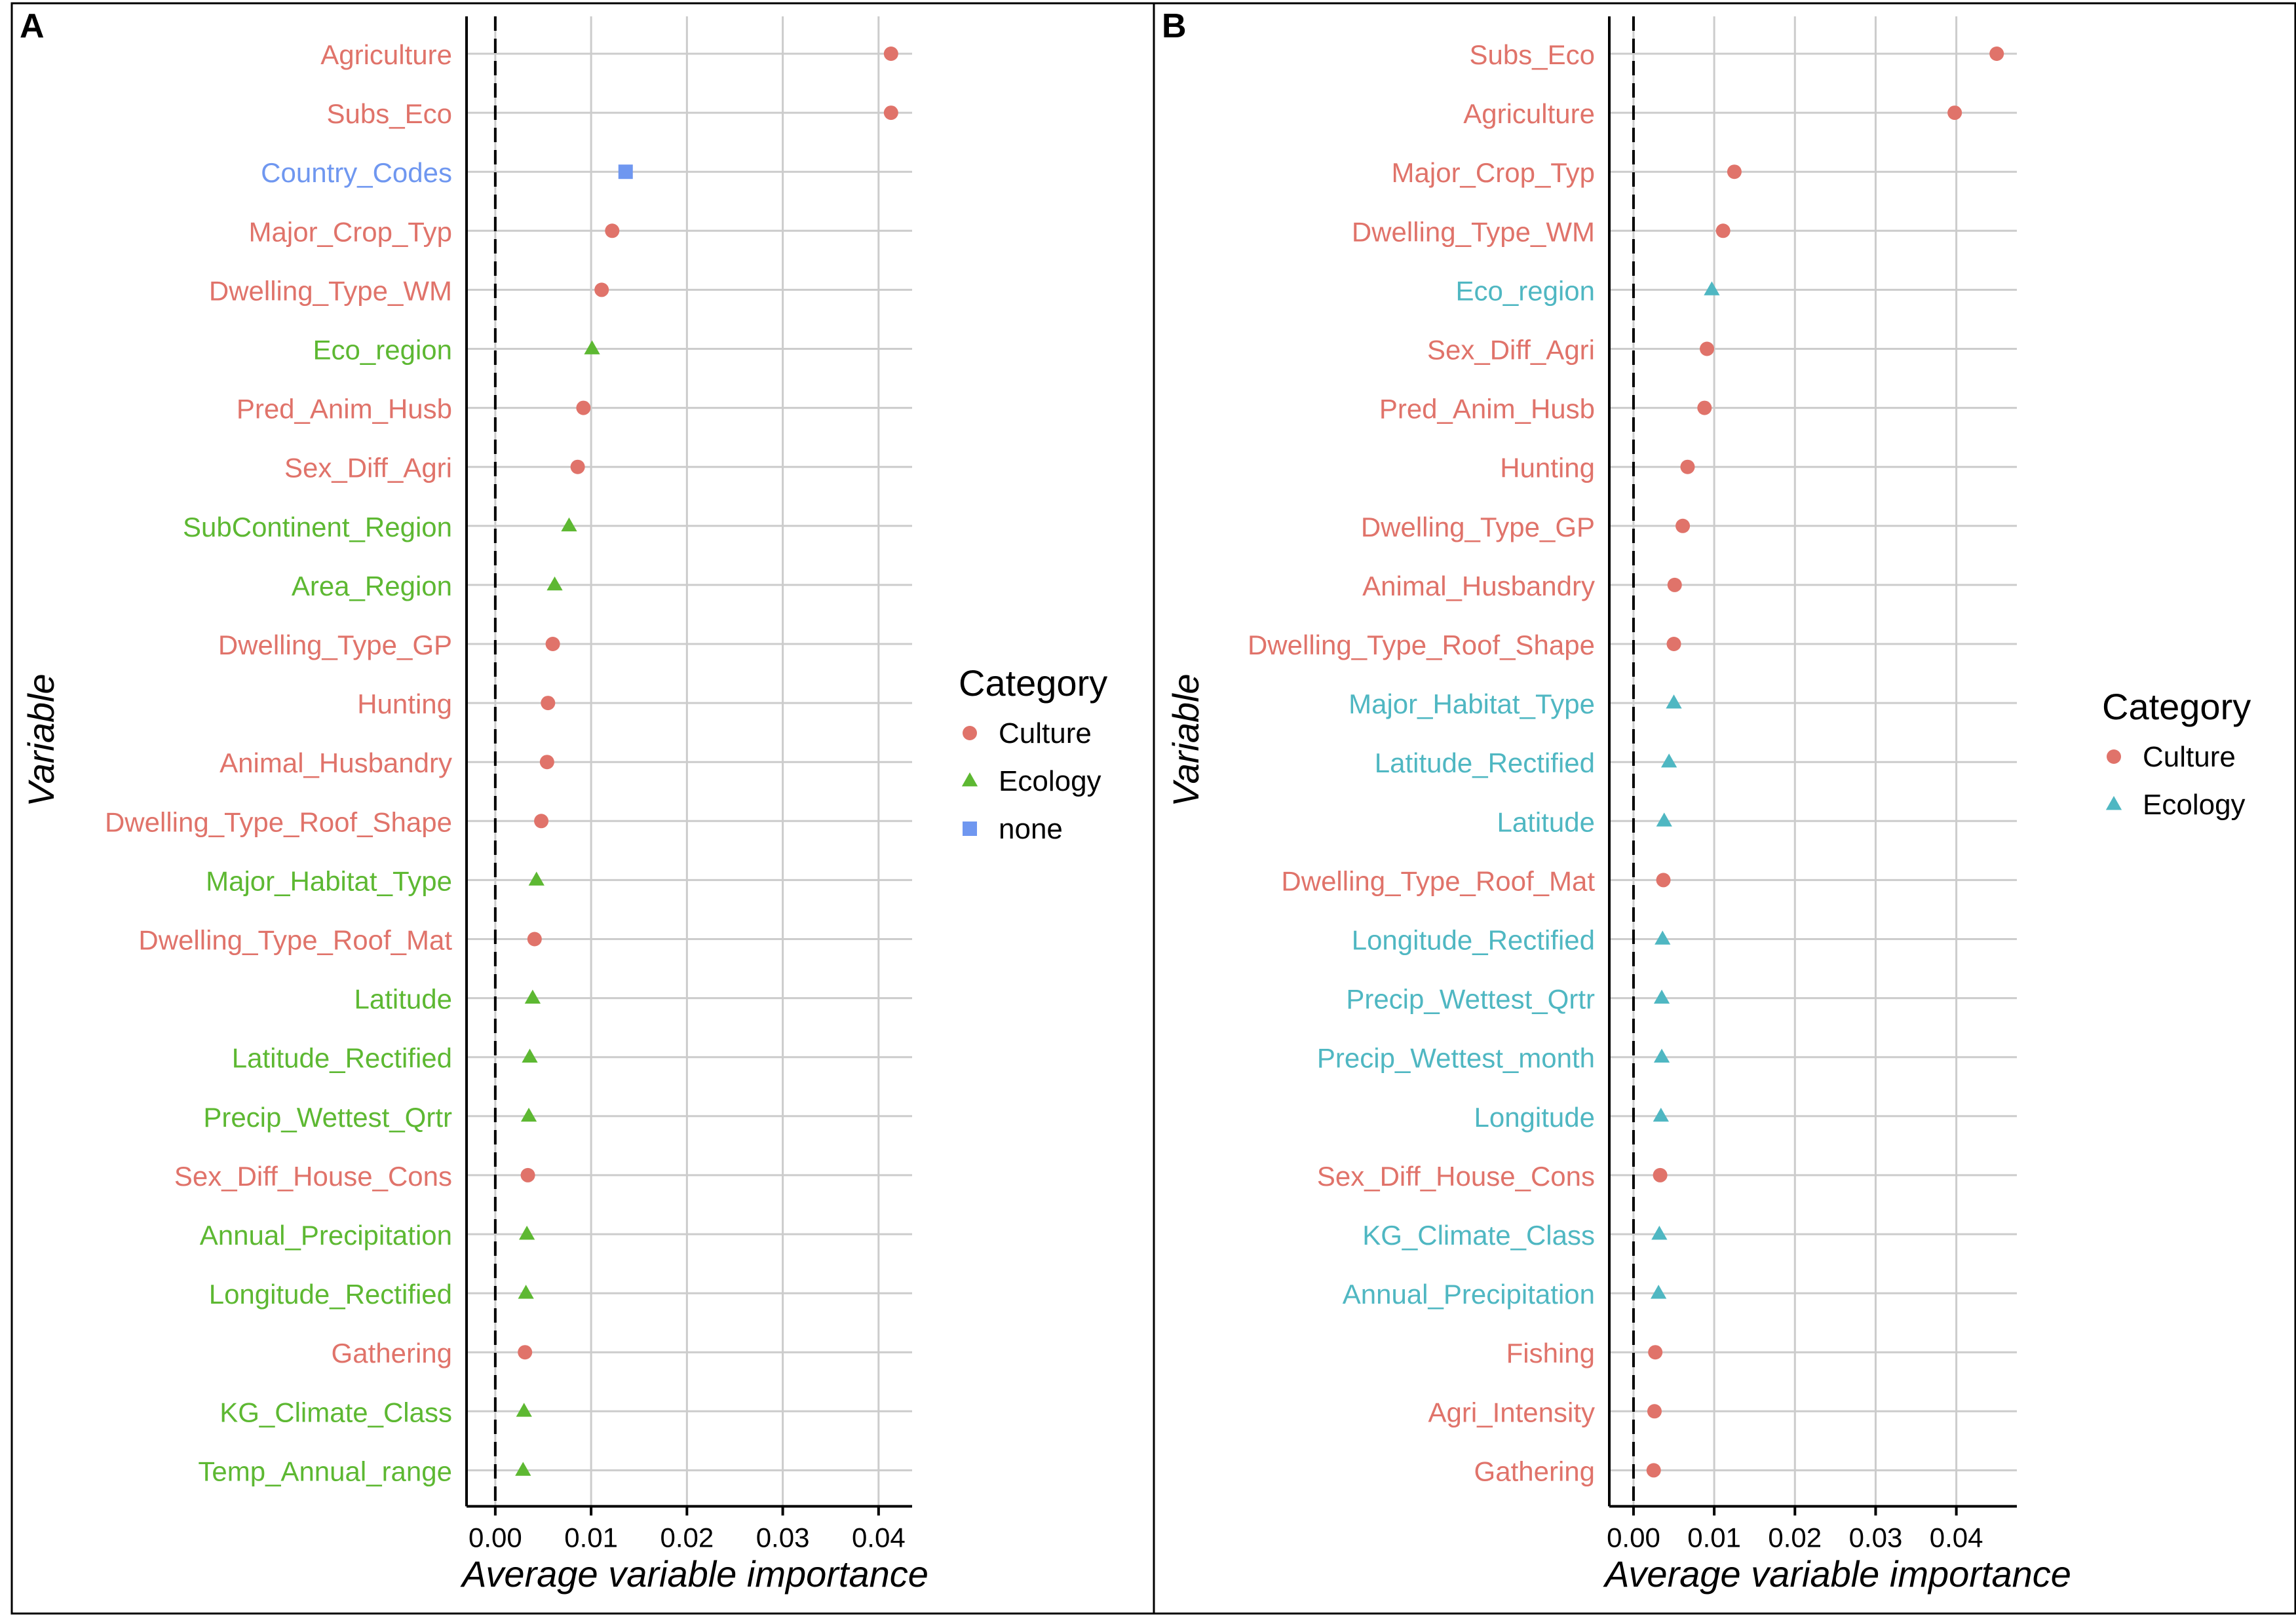 The image size is (2296, 1624). I want to click on point-dwelling-type-gp, so click(1683, 525).